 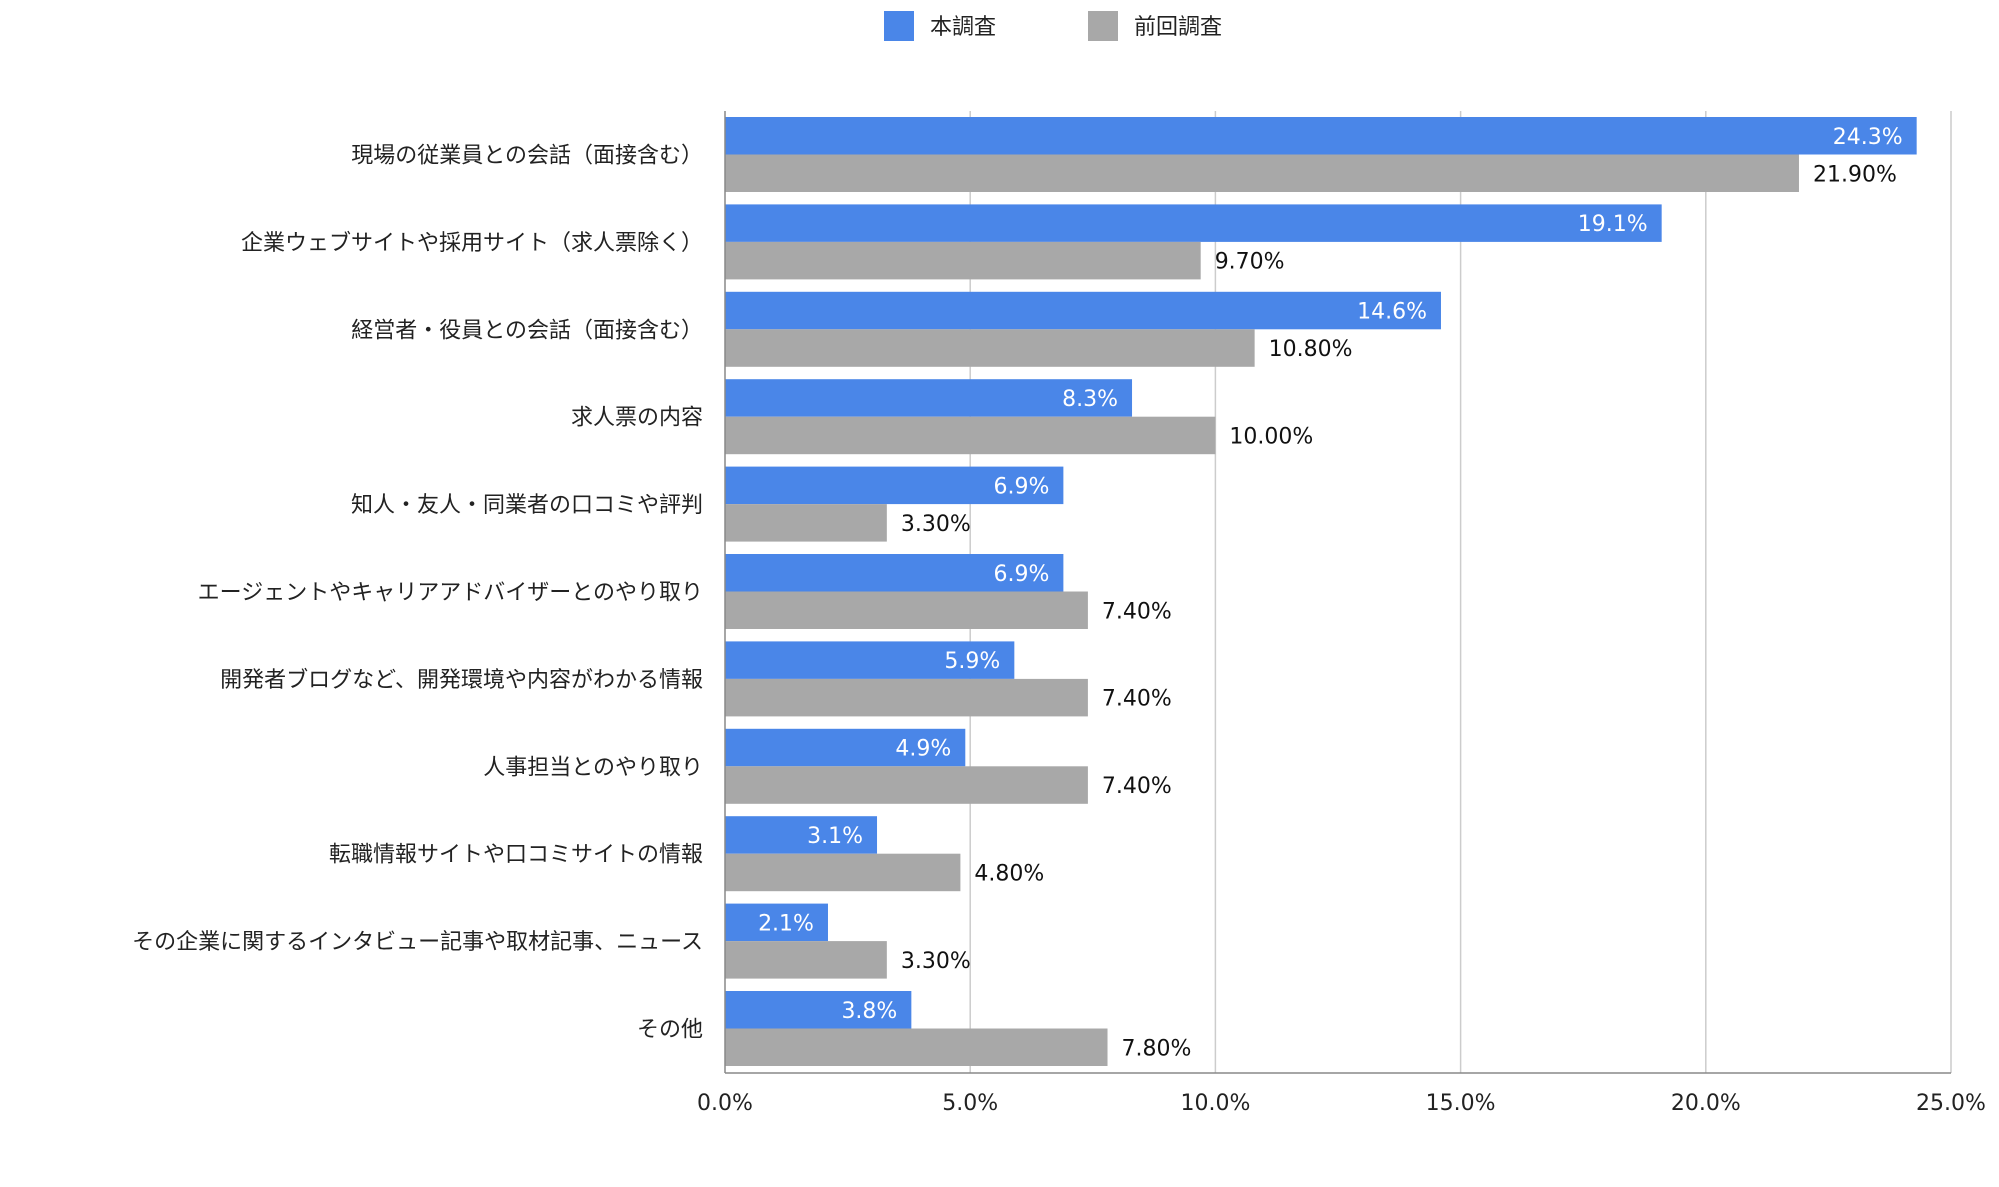 What do you see at coordinates (1137, 611) in the screenshot?
I see `value-label-1-5: 7.40%` at bounding box center [1137, 611].